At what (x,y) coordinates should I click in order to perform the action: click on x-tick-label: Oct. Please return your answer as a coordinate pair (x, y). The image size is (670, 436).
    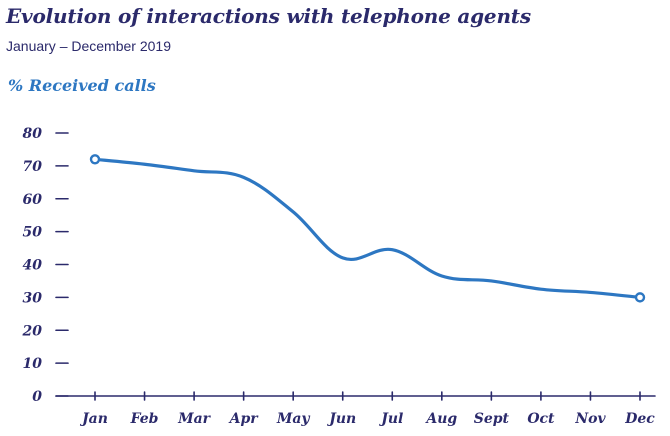
    Looking at the image, I should click on (541, 419).